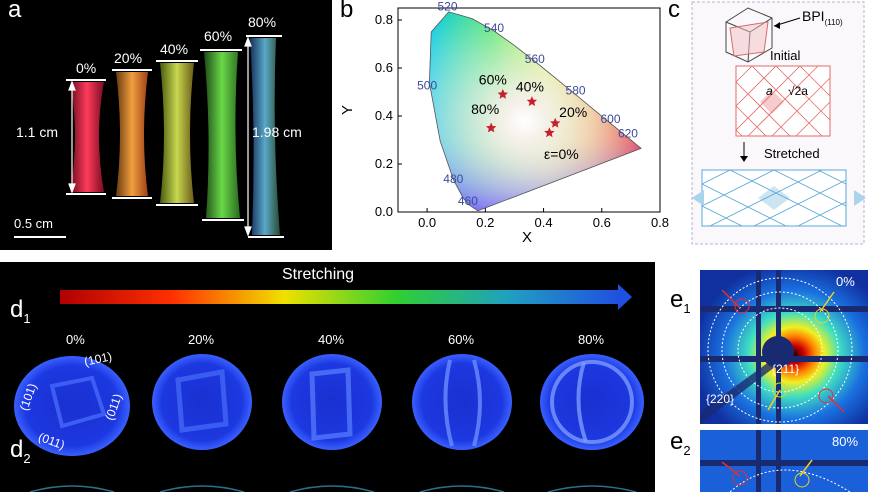 The image size is (870, 497). I want to click on y-tick-label: 0.6, so click(384, 67).